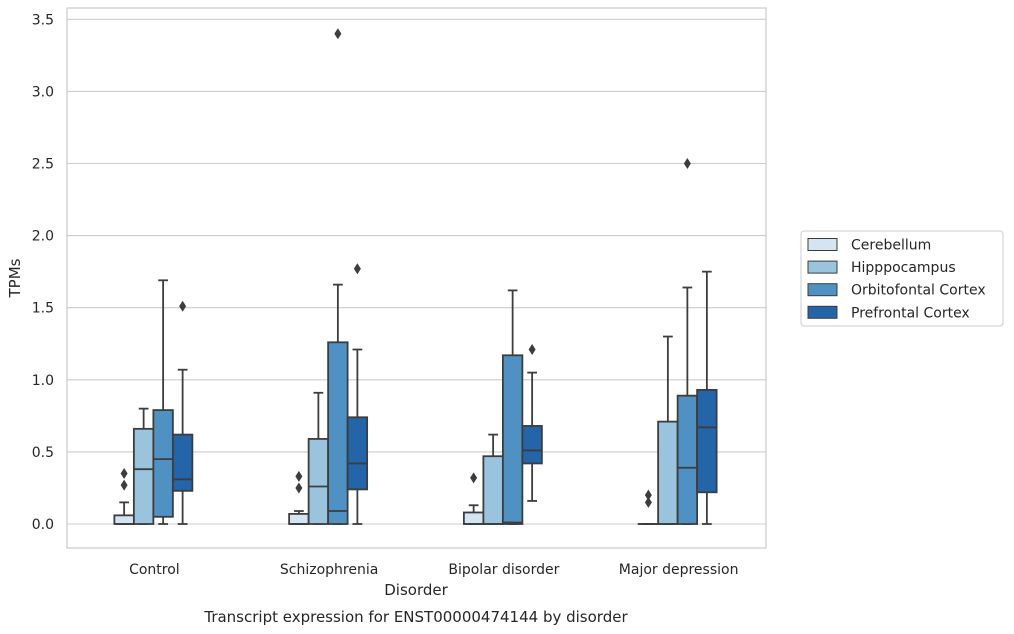 Image resolution: width=1014 pixels, height=634 pixels. I want to click on y-tick-label: 1.5, so click(43, 309).